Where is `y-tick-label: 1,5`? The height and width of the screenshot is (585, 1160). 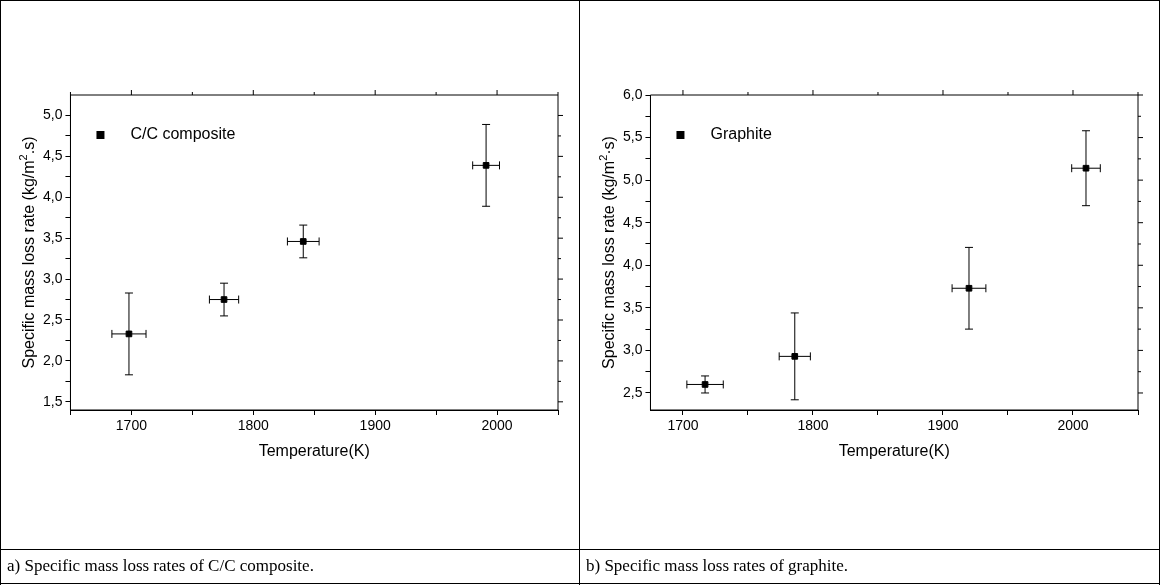 y-tick-label: 1,5 is located at coordinates (52, 400).